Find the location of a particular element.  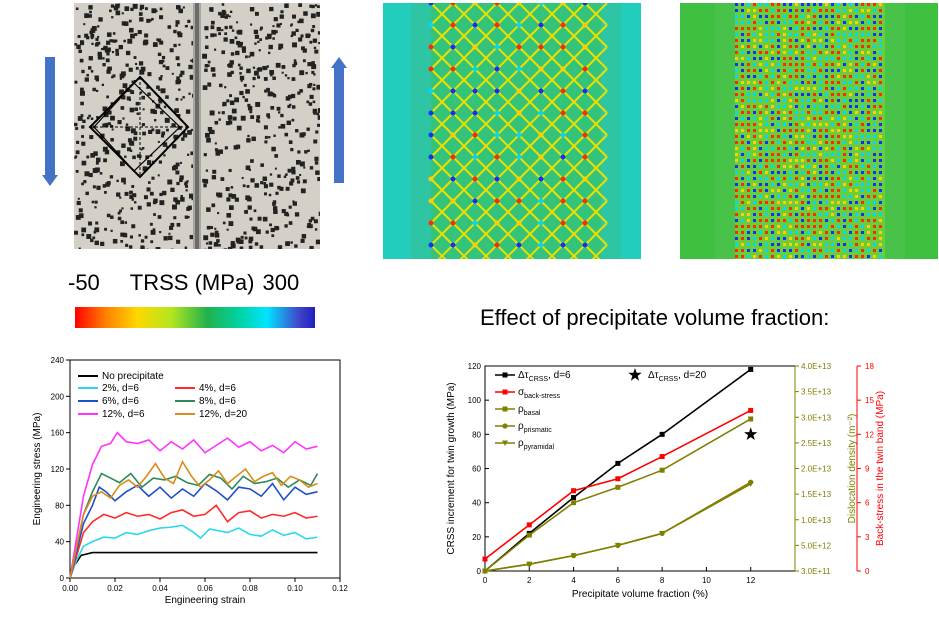

x-tick-label: 0.12 is located at coordinates (340, 588).